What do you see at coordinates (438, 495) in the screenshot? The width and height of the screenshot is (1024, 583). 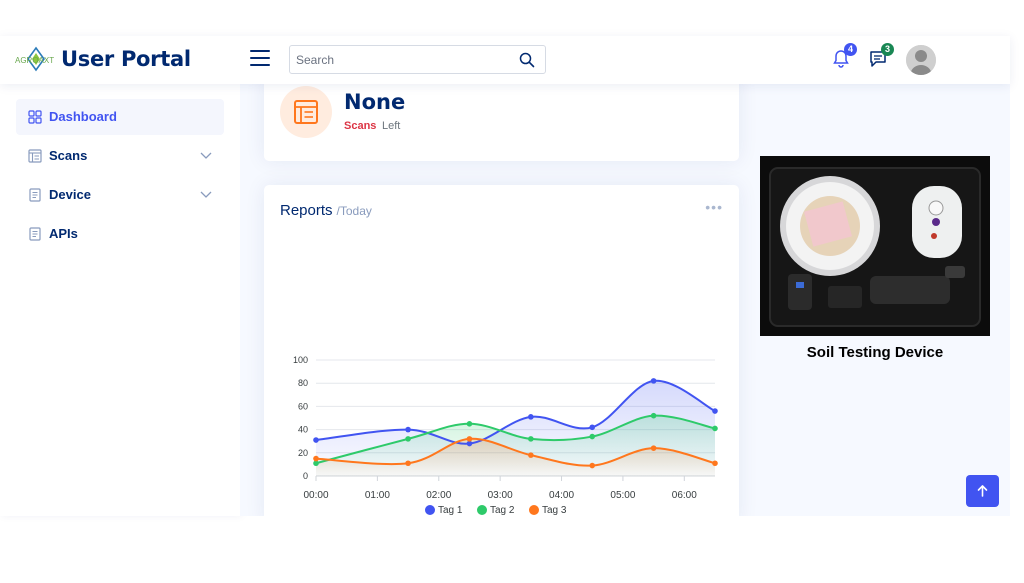 I see `x-tick-label: 02:00` at bounding box center [438, 495].